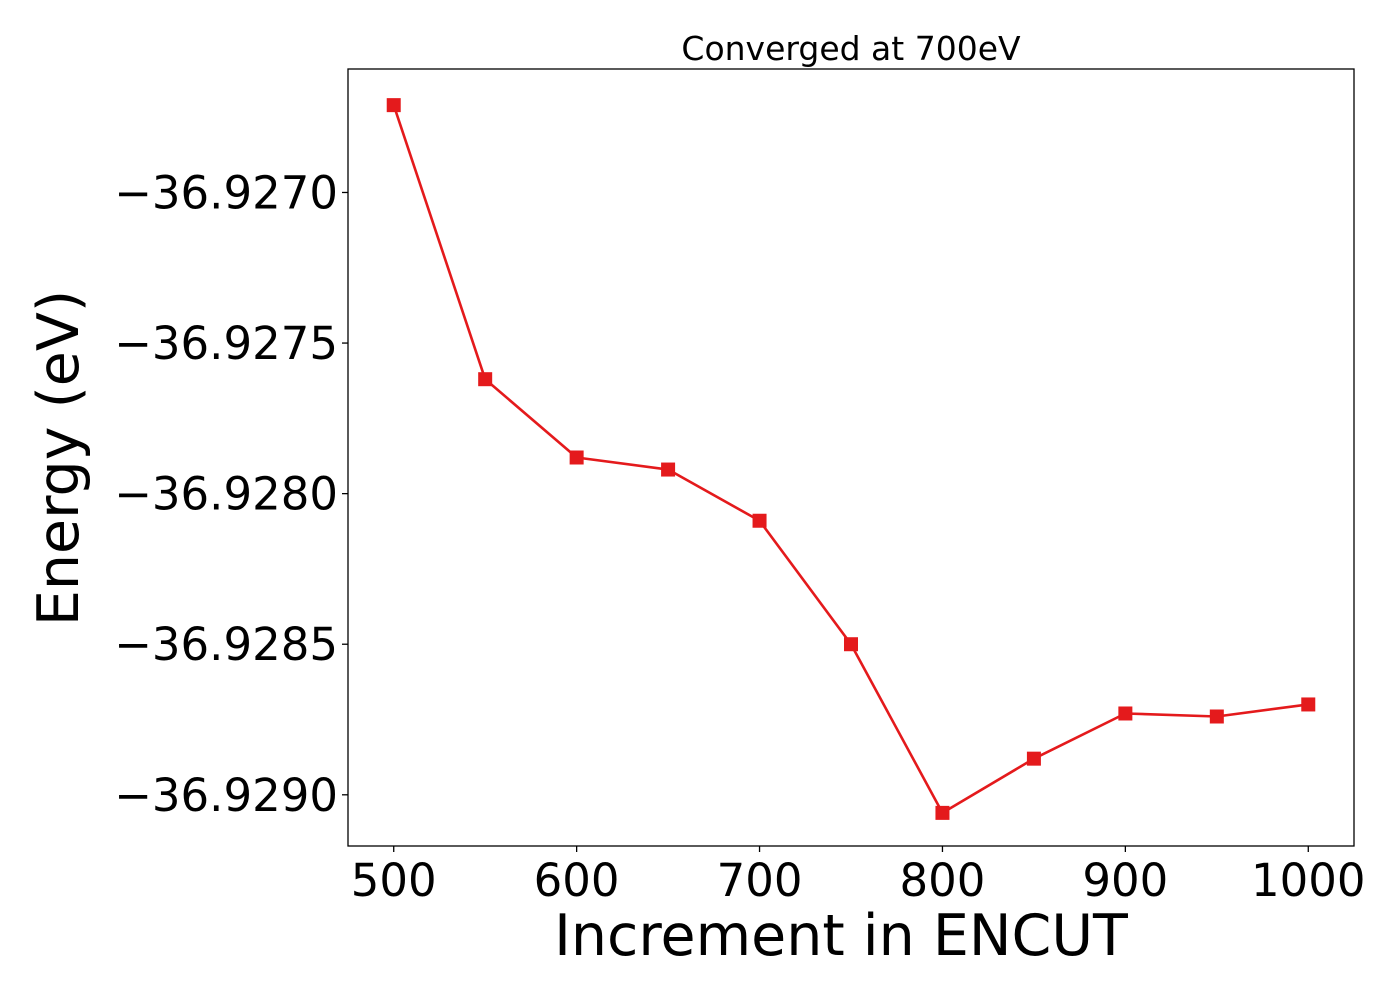  Describe the element at coordinates (226, 795) in the screenshot. I see `y-tick-label: −36.9290` at that location.